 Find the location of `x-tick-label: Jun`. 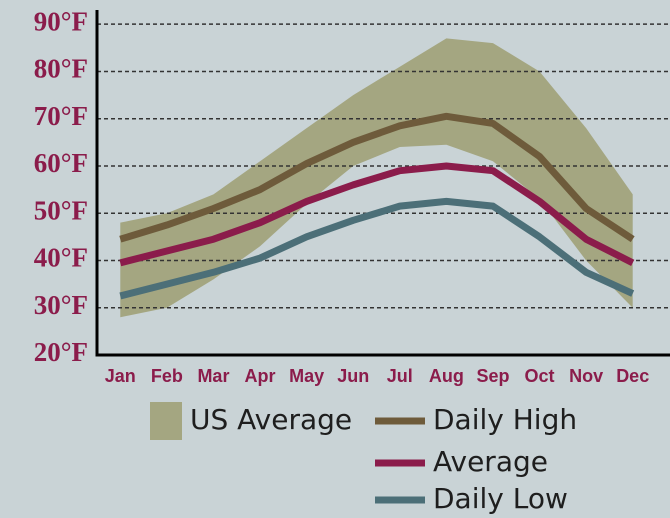

x-tick-label: Jun is located at coordinates (353, 376).